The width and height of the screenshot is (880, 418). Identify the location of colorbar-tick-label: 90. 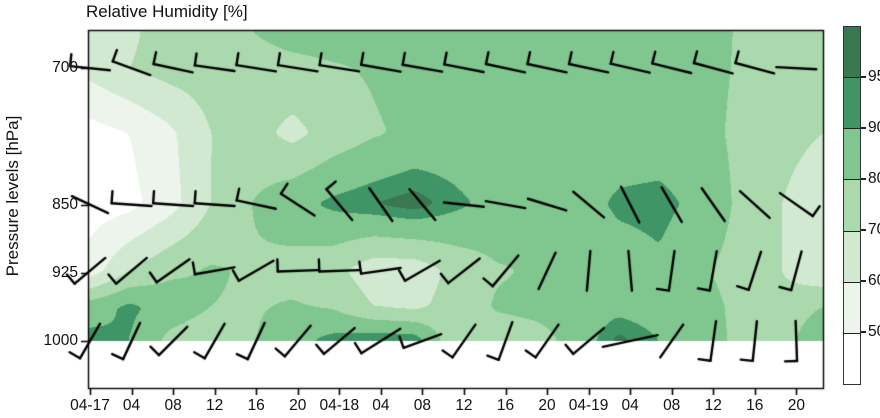
(874, 127).